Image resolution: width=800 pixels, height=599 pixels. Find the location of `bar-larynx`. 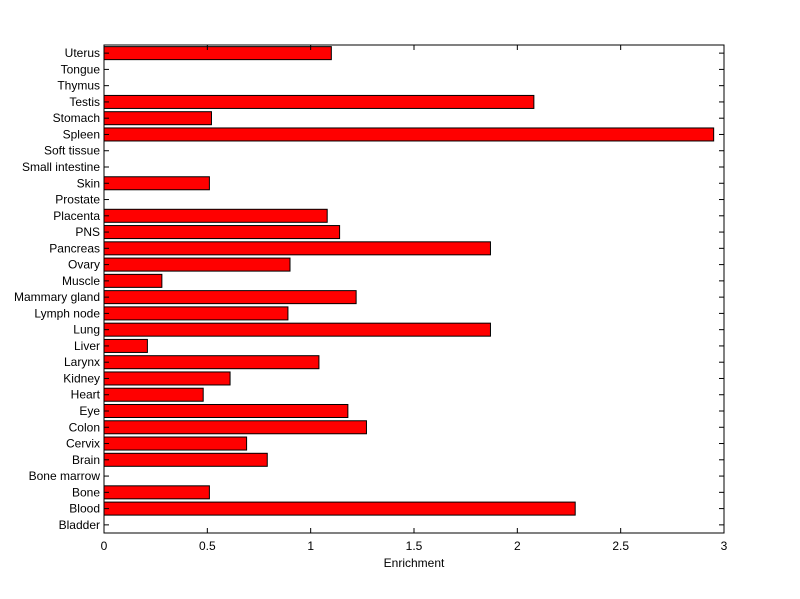

bar-larynx is located at coordinates (211, 362).